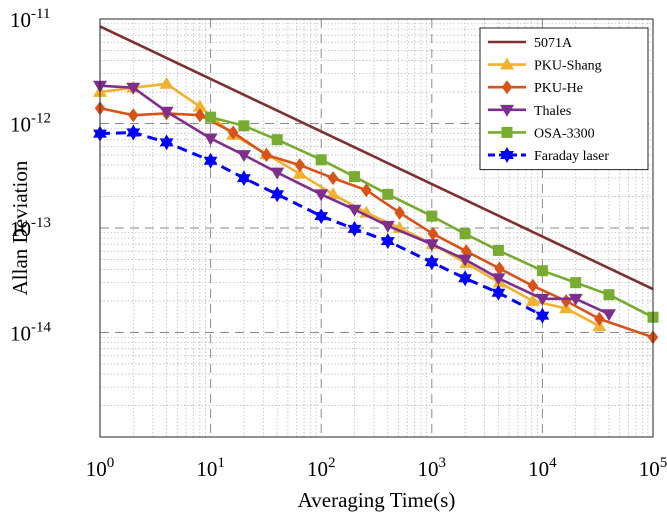 Image resolution: width=667 pixels, height=512 pixels. What do you see at coordinates (558, 88) in the screenshot?
I see `legend-label: PKU-He` at bounding box center [558, 88].